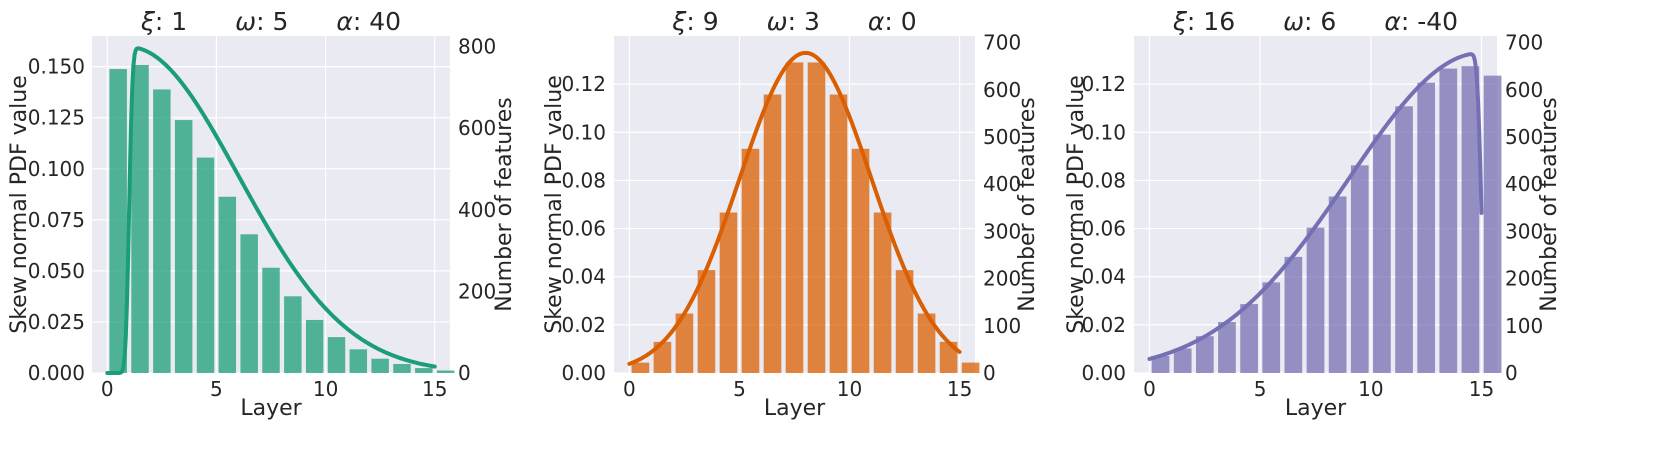 Image resolution: width=1655 pixels, height=452 pixels. What do you see at coordinates (1180, 21) in the screenshot?
I see `title-symbol-xi: ξ` at bounding box center [1180, 21].